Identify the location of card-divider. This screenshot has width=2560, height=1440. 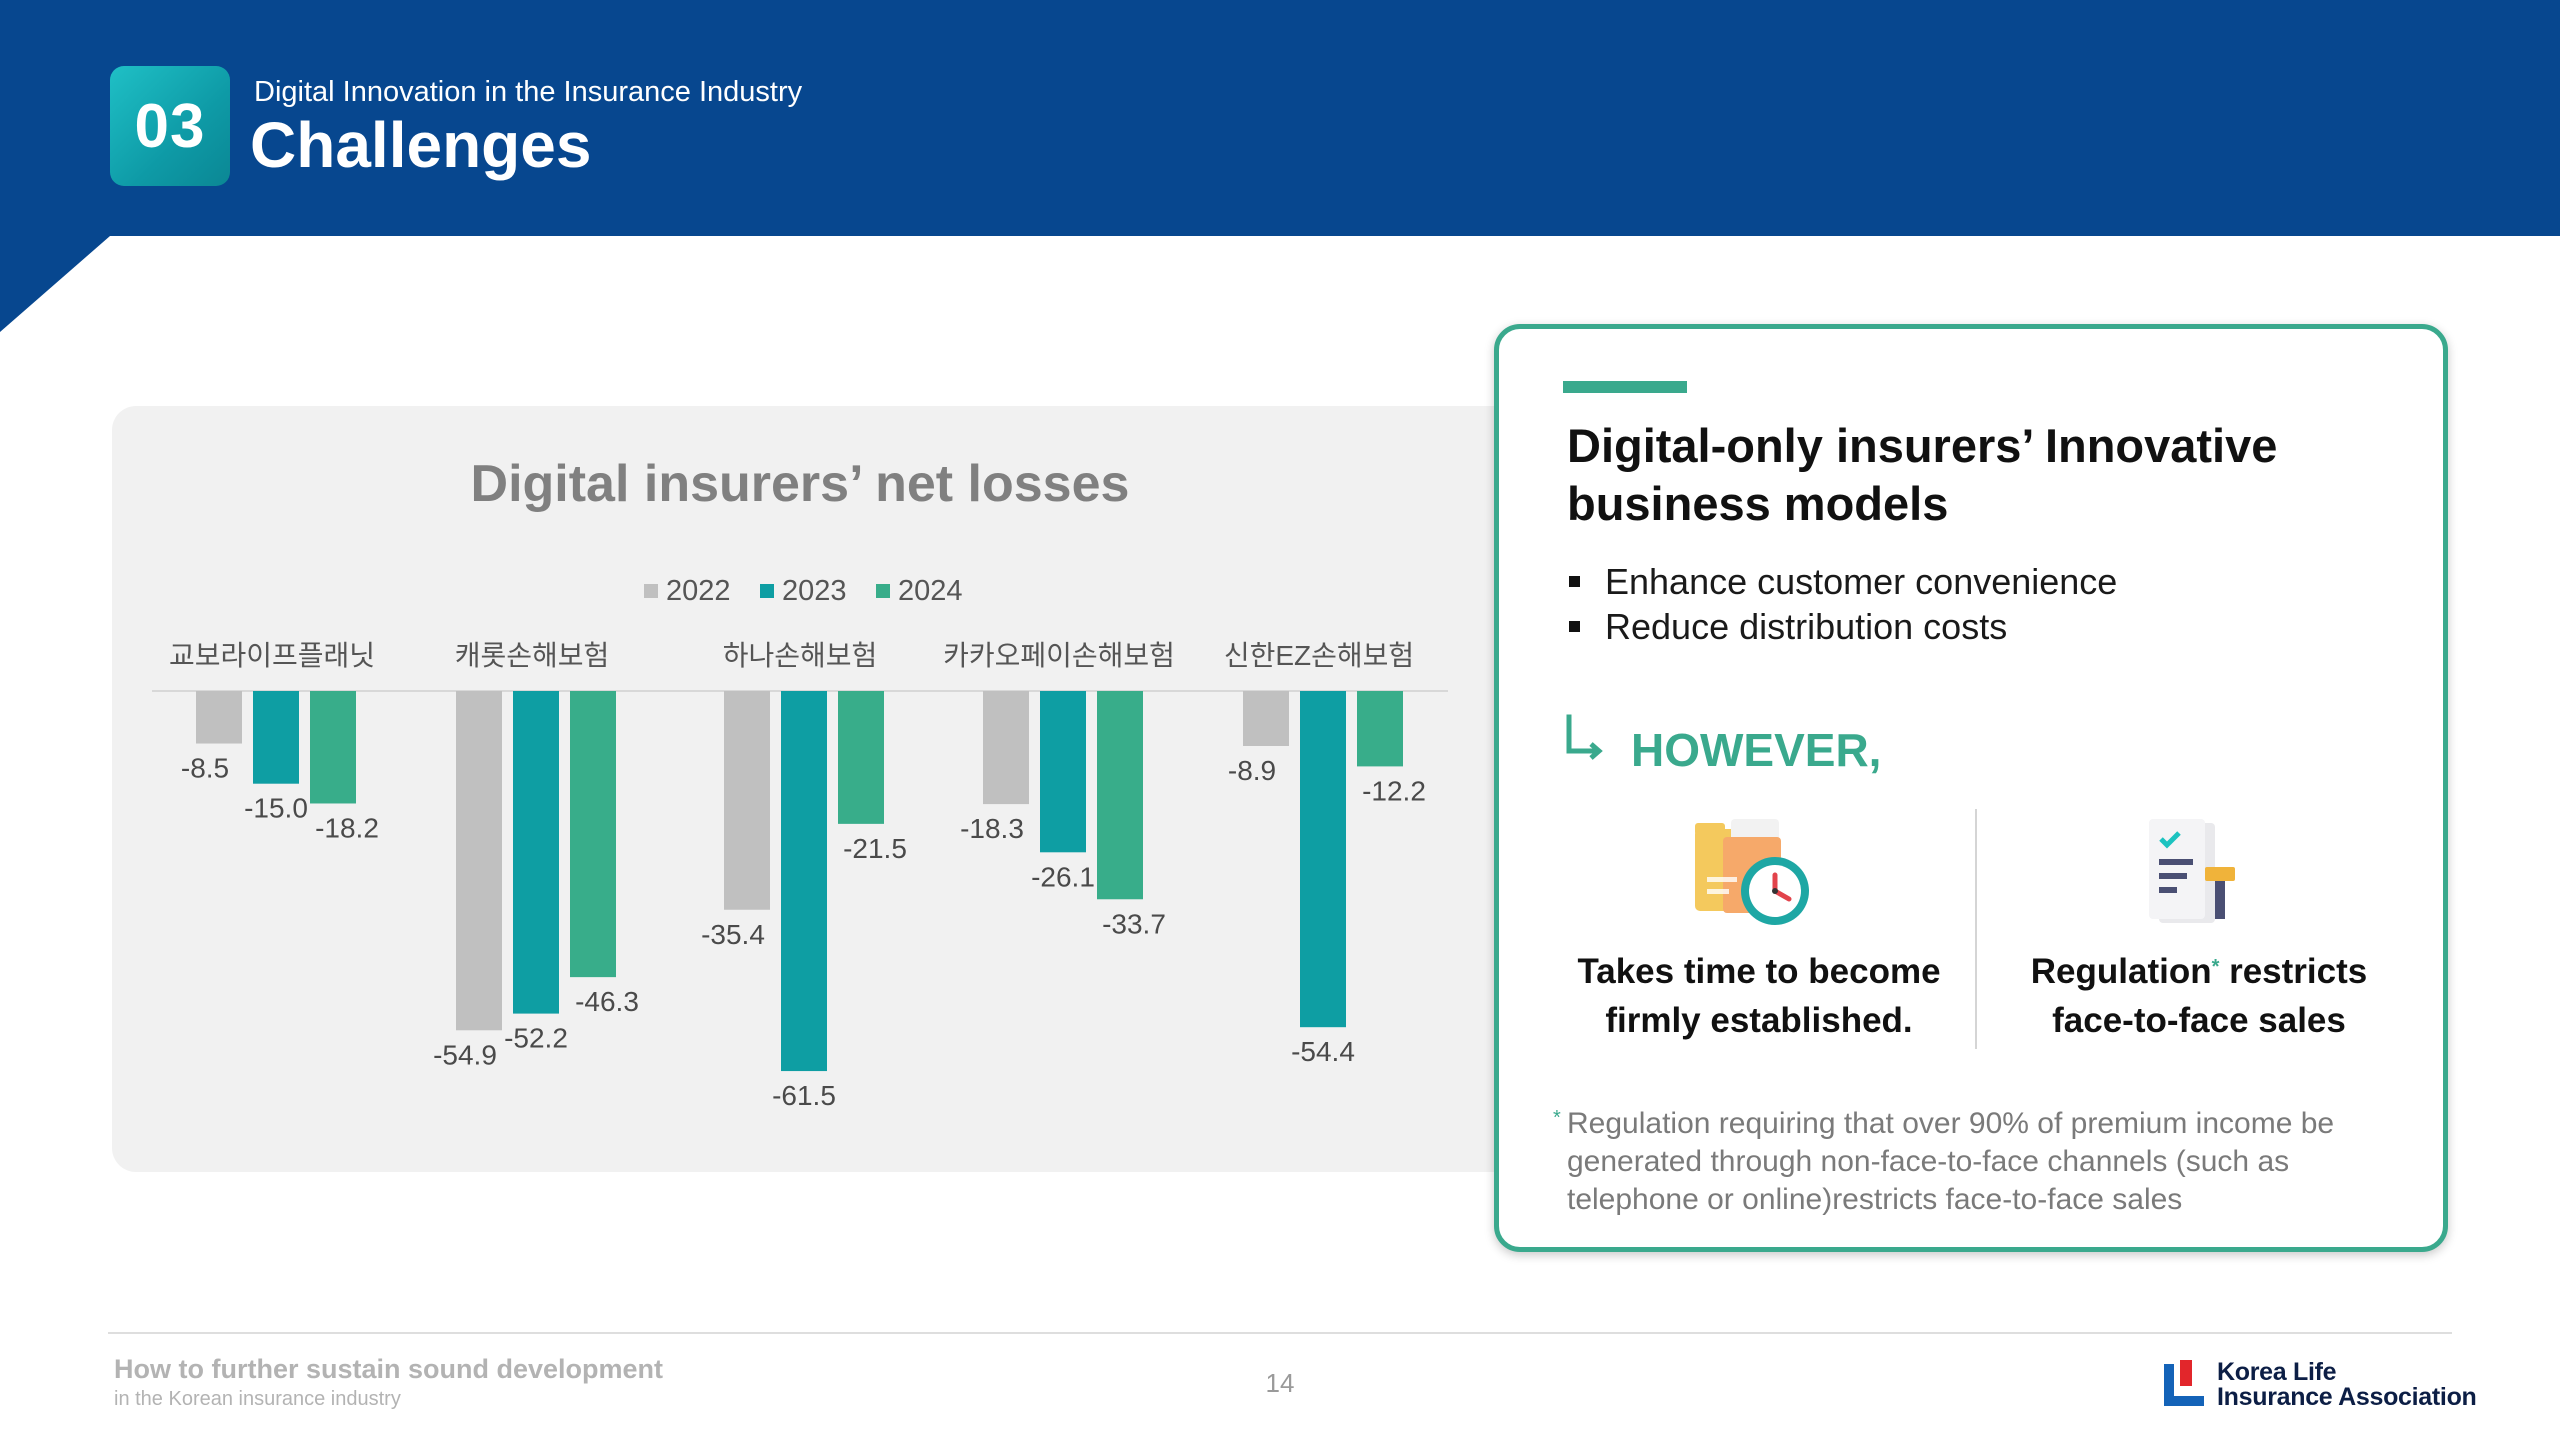
(1976, 929).